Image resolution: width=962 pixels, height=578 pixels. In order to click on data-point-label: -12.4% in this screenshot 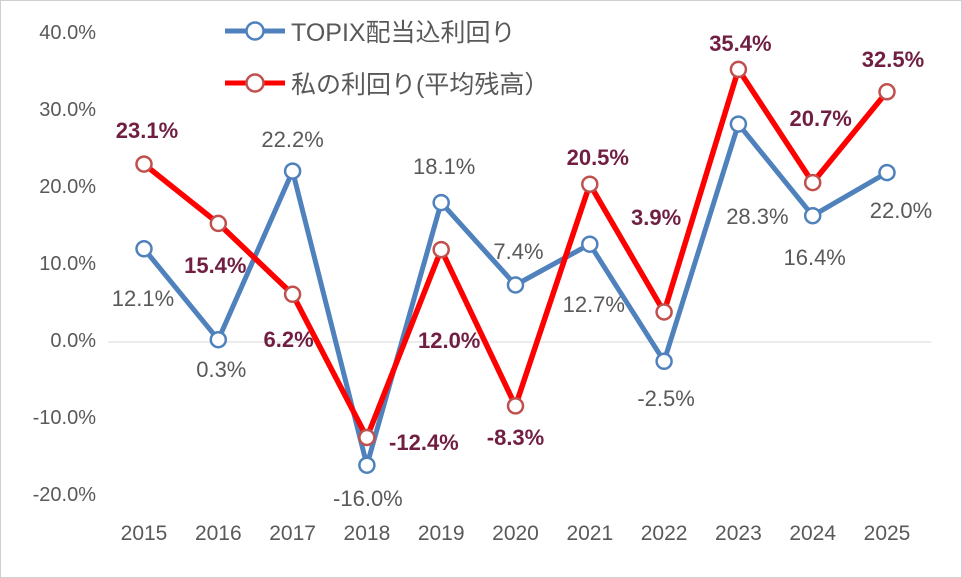, I will do `click(424, 443)`.